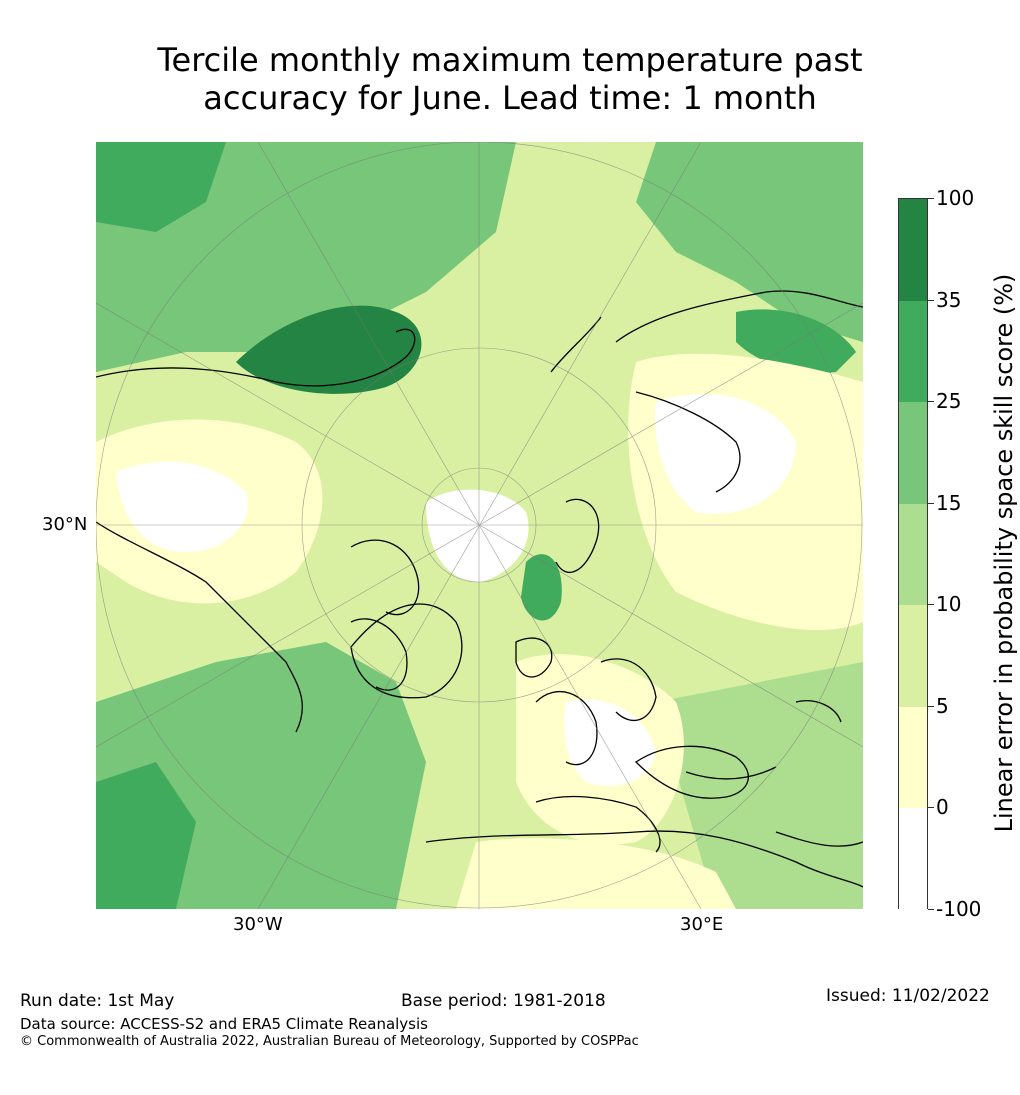 This screenshot has width=1020, height=1095. Describe the element at coordinates (510, 98) in the screenshot. I see `map-title-line-2: accuracy for June. Lead time: 1 month` at that location.